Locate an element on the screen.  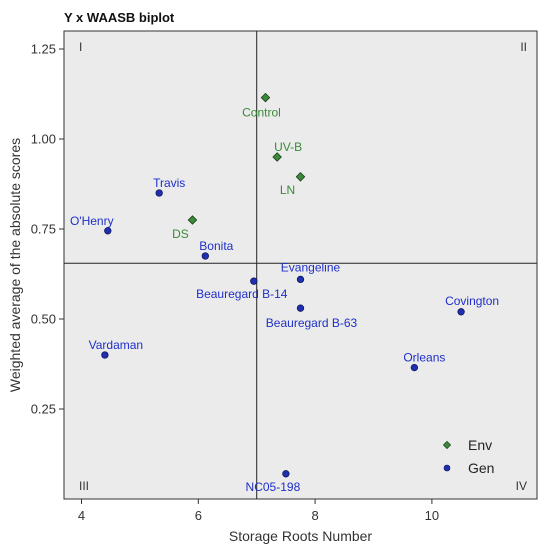
y-tick-label: 0.75 is located at coordinates (43, 229).